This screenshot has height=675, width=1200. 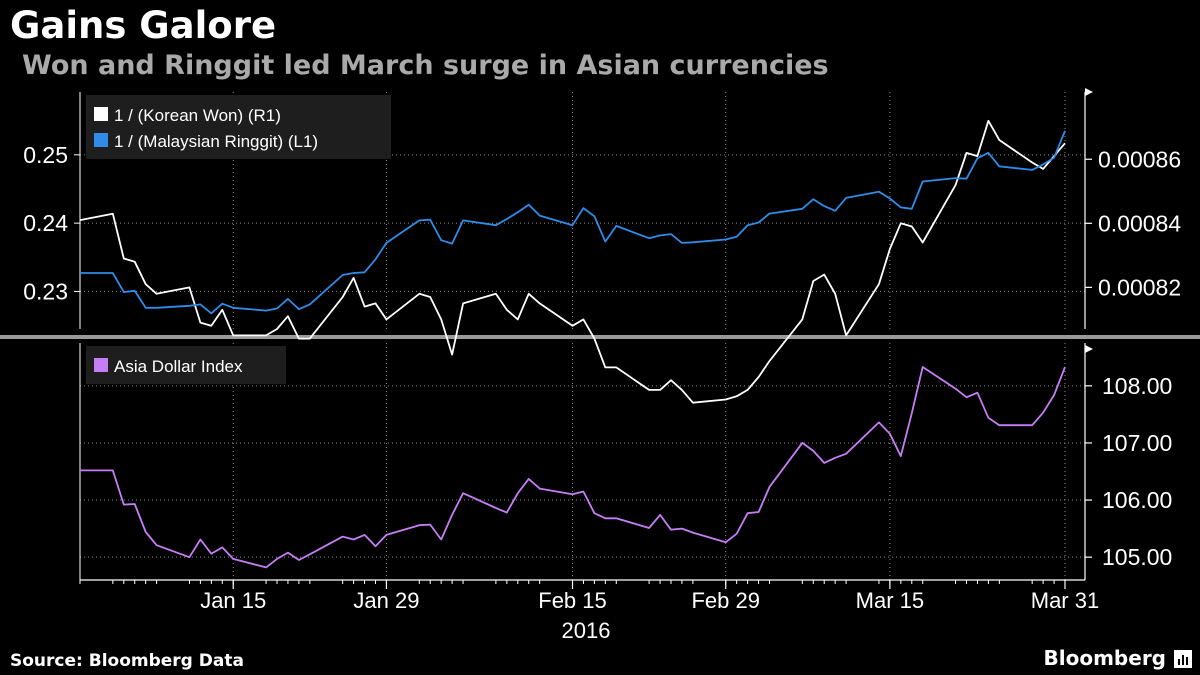 What do you see at coordinates (1137, 443) in the screenshot?
I see `bottom-right-axis-tick-label: 107.00` at bounding box center [1137, 443].